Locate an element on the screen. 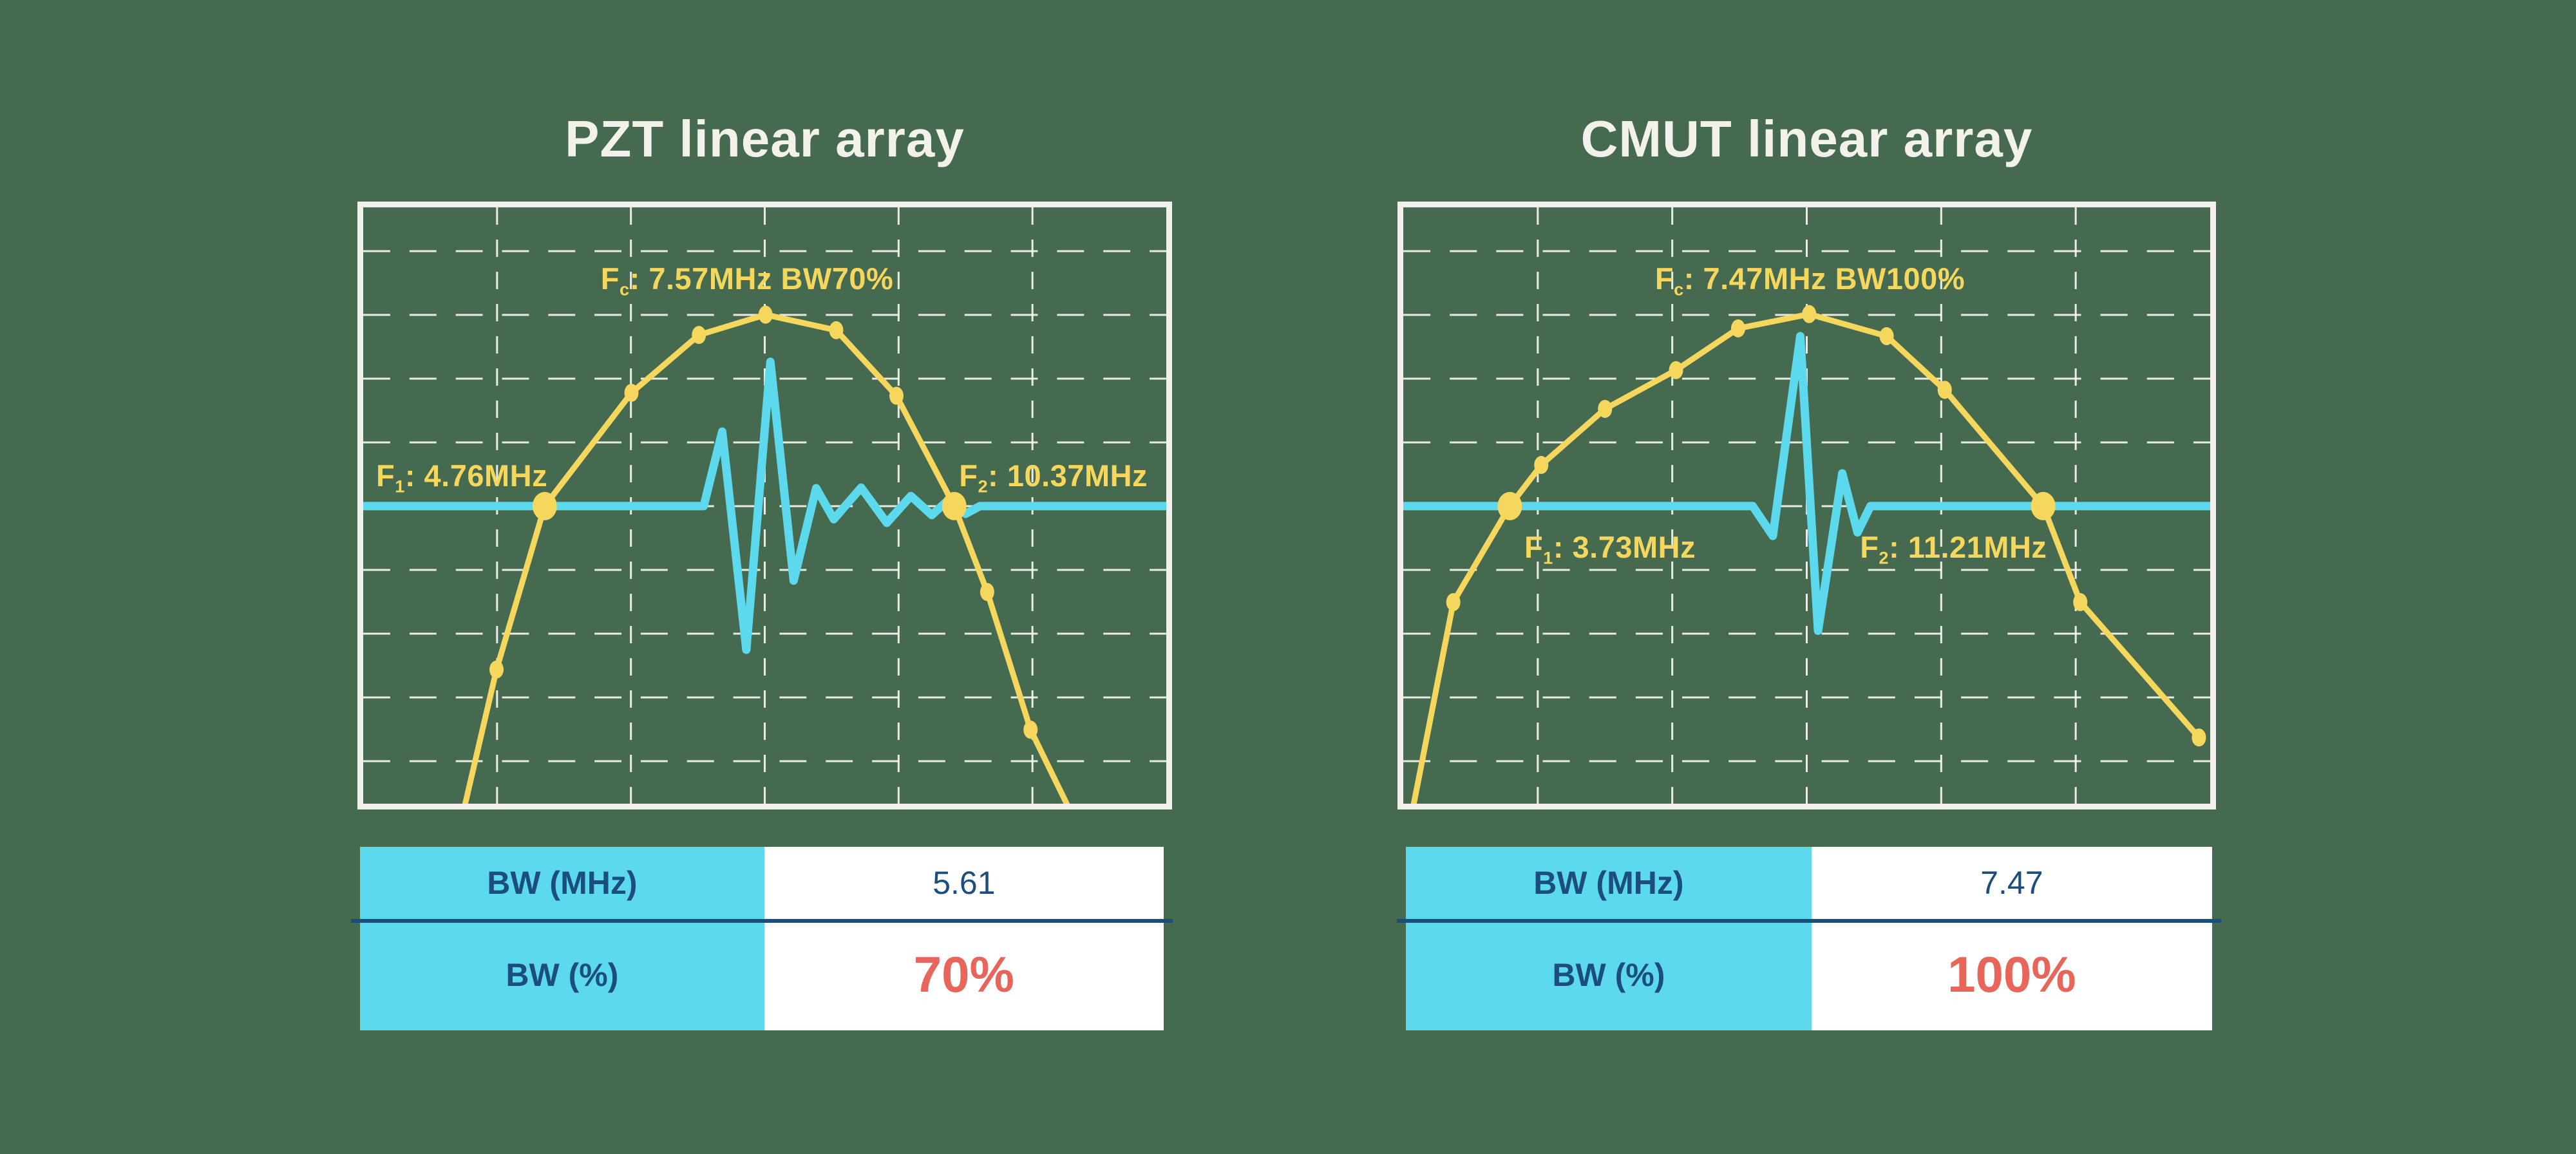 The width and height of the screenshot is (2576, 1154). pzt-bw-mhz-label-cell: BW (MHz) is located at coordinates (562, 883).